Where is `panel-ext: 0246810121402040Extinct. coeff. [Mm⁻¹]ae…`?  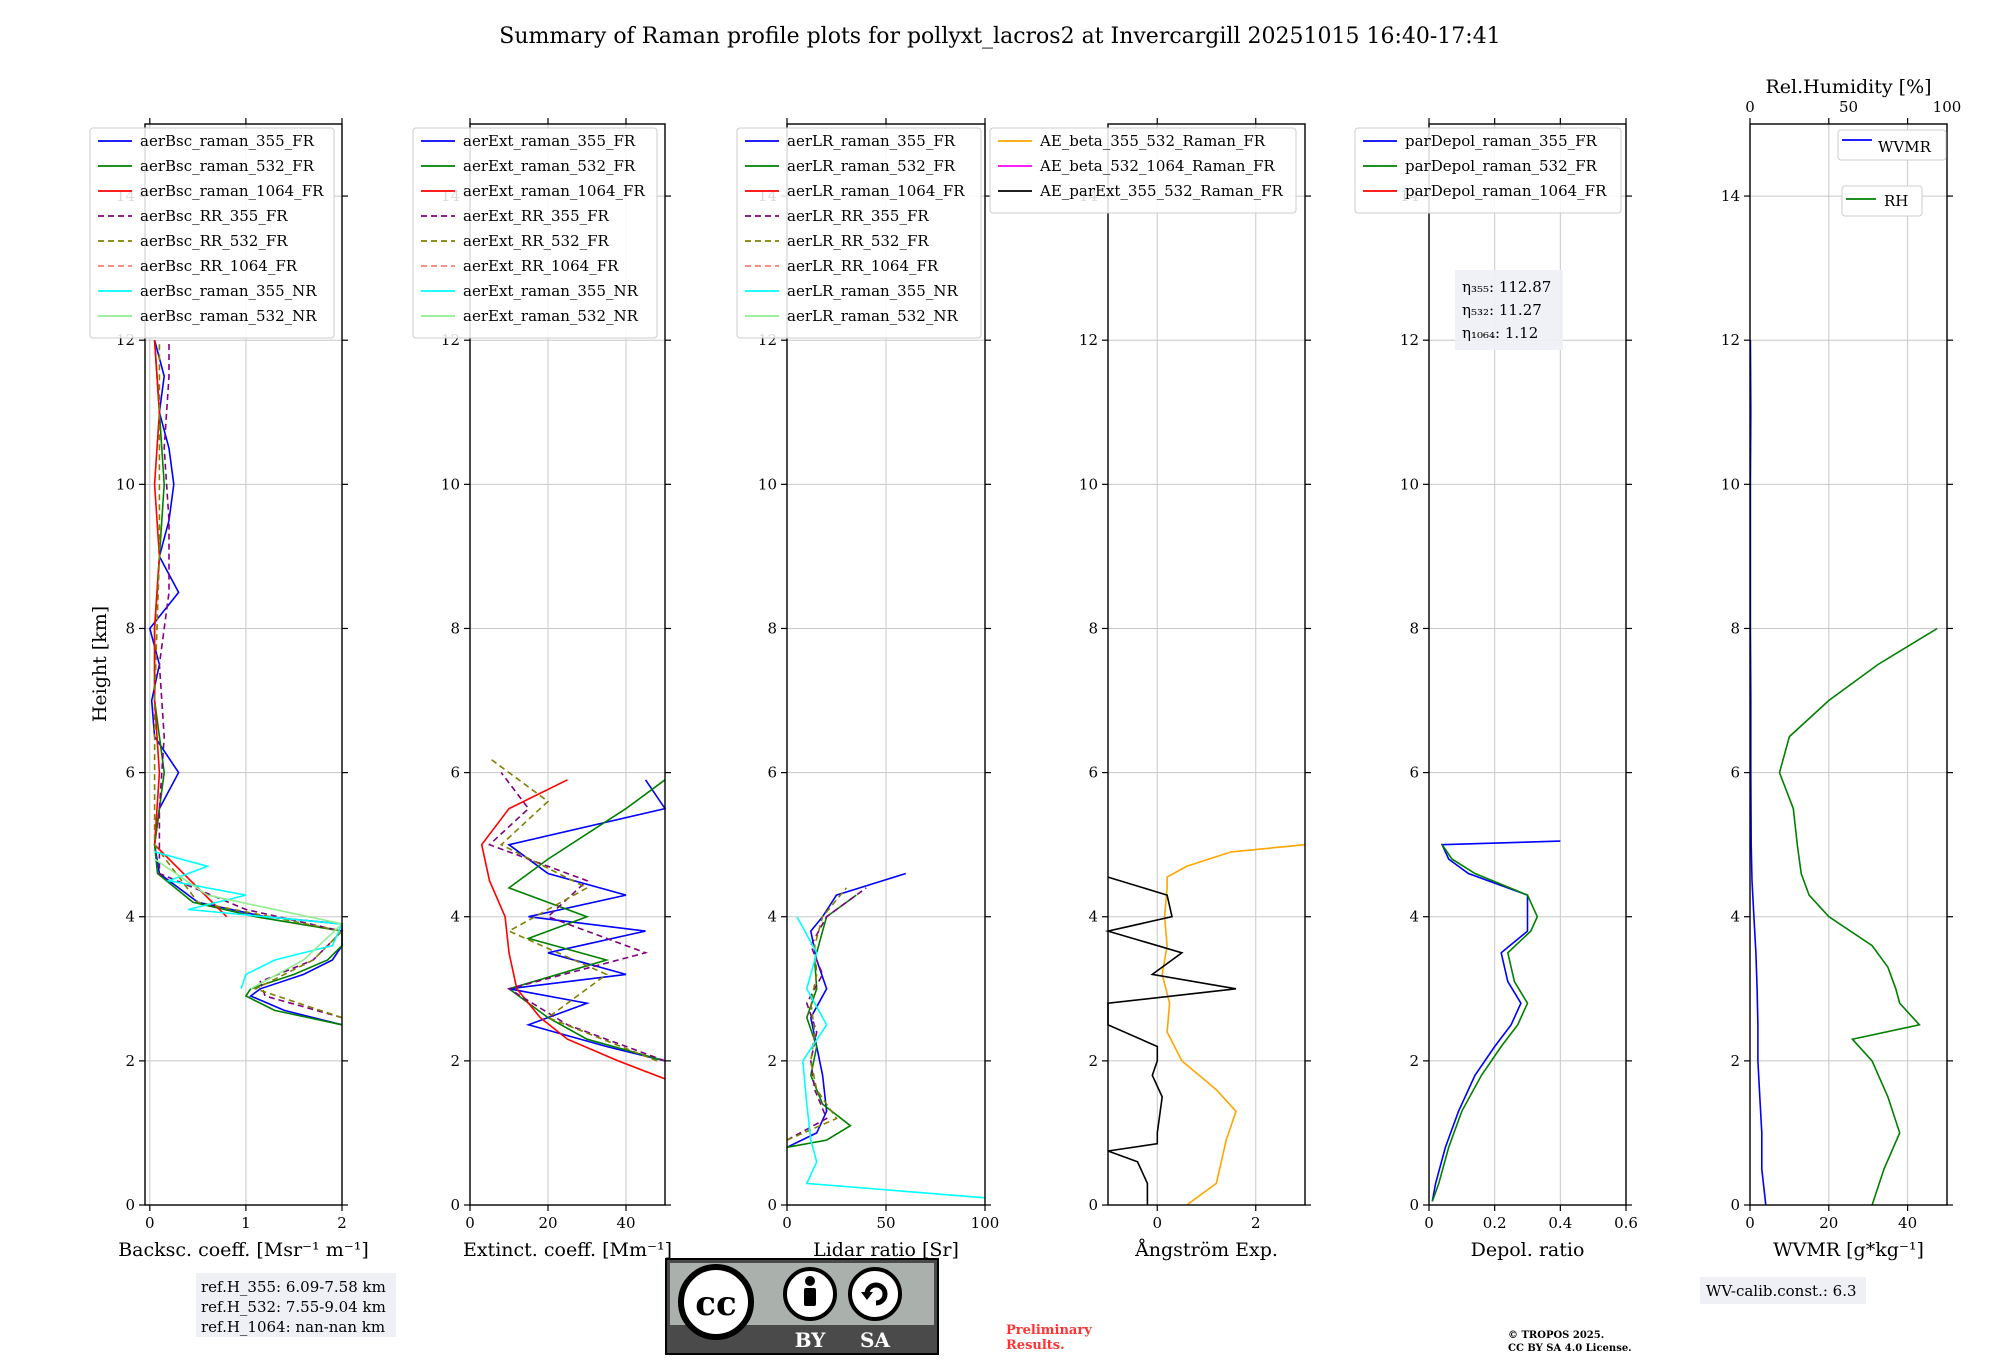 panel-ext: 0246810121402040Extinct. coeff. [Mm⁻¹]ae… is located at coordinates (542, 689).